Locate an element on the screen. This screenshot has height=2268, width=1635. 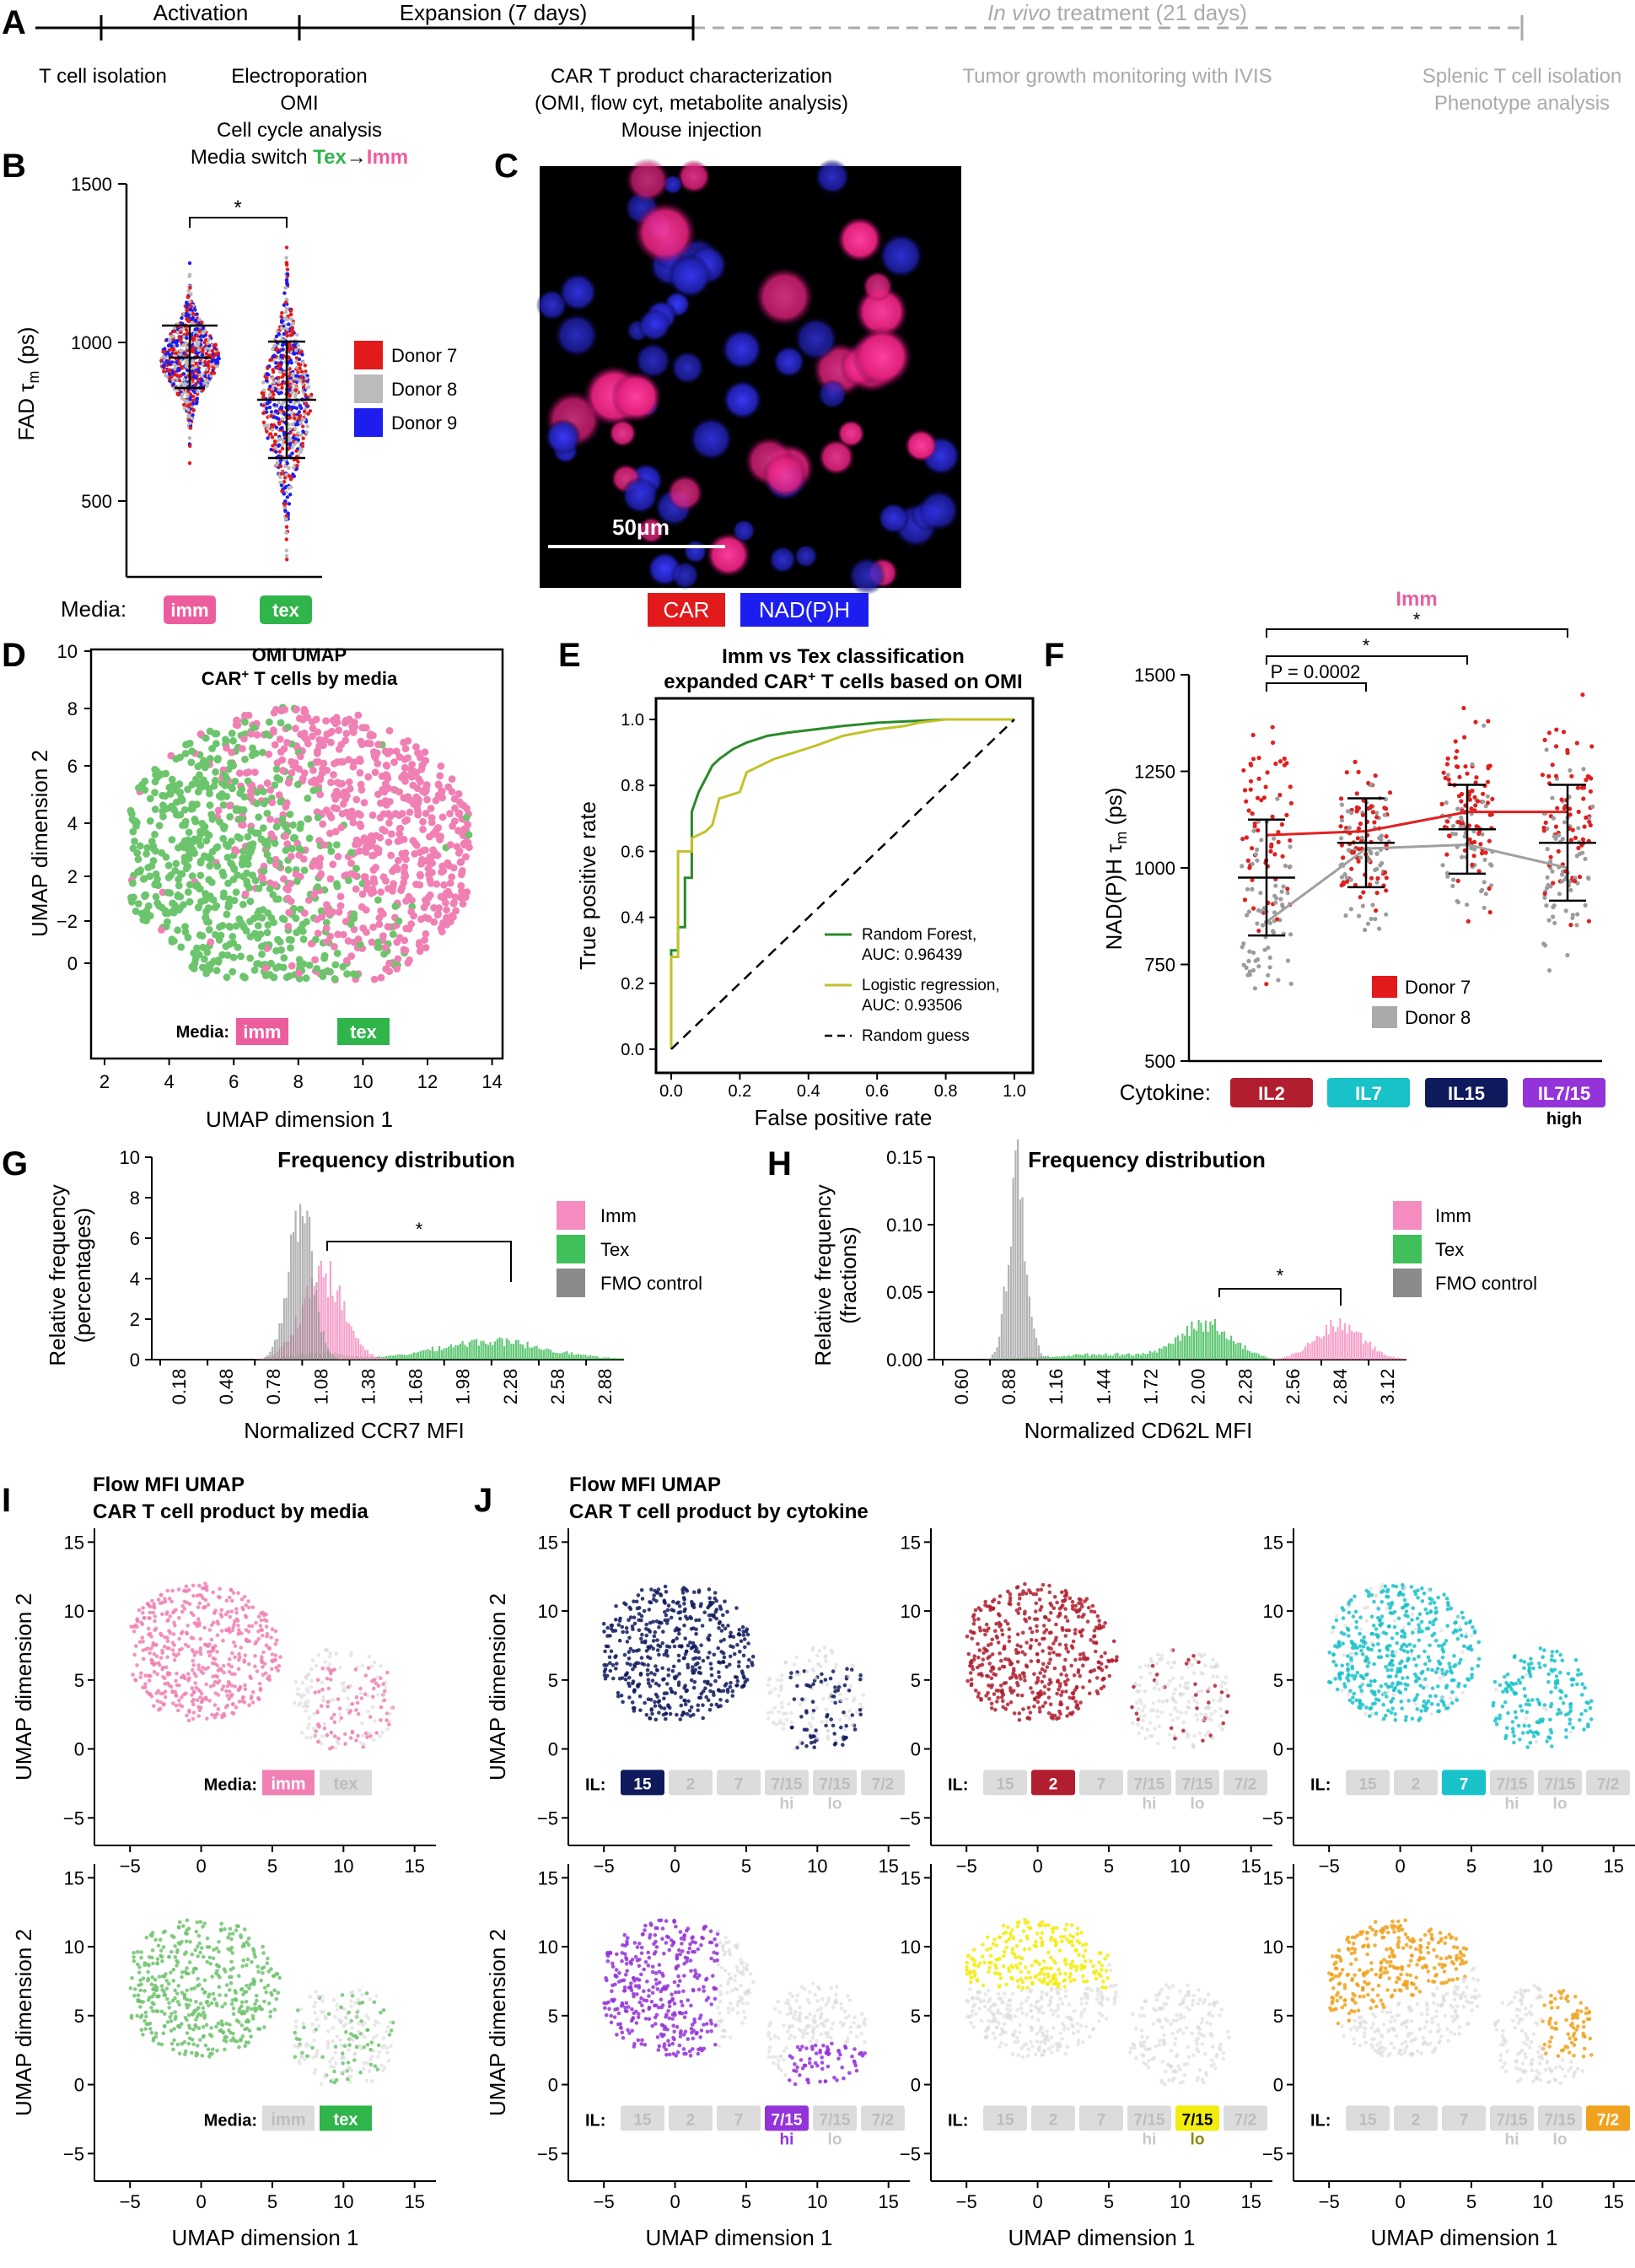
ytick: 4 is located at coordinates (72, 824).